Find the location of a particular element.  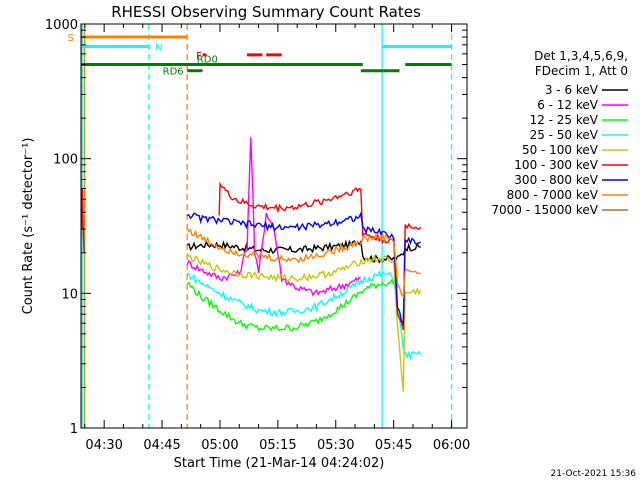

annotation-f: F is located at coordinates (199, 56).